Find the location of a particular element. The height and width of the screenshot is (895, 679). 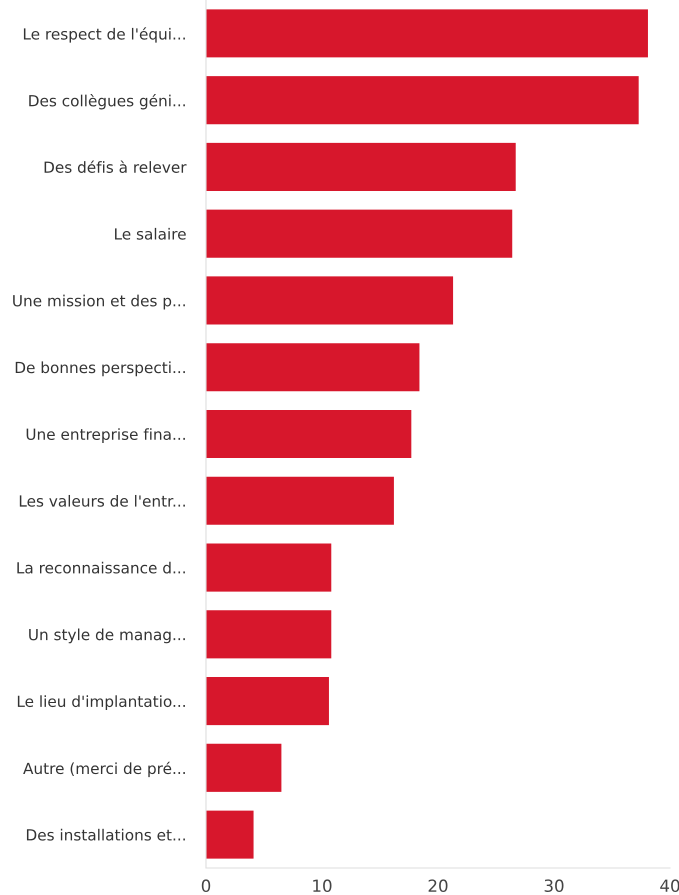

x-tick-label: 20 is located at coordinates (438, 885).